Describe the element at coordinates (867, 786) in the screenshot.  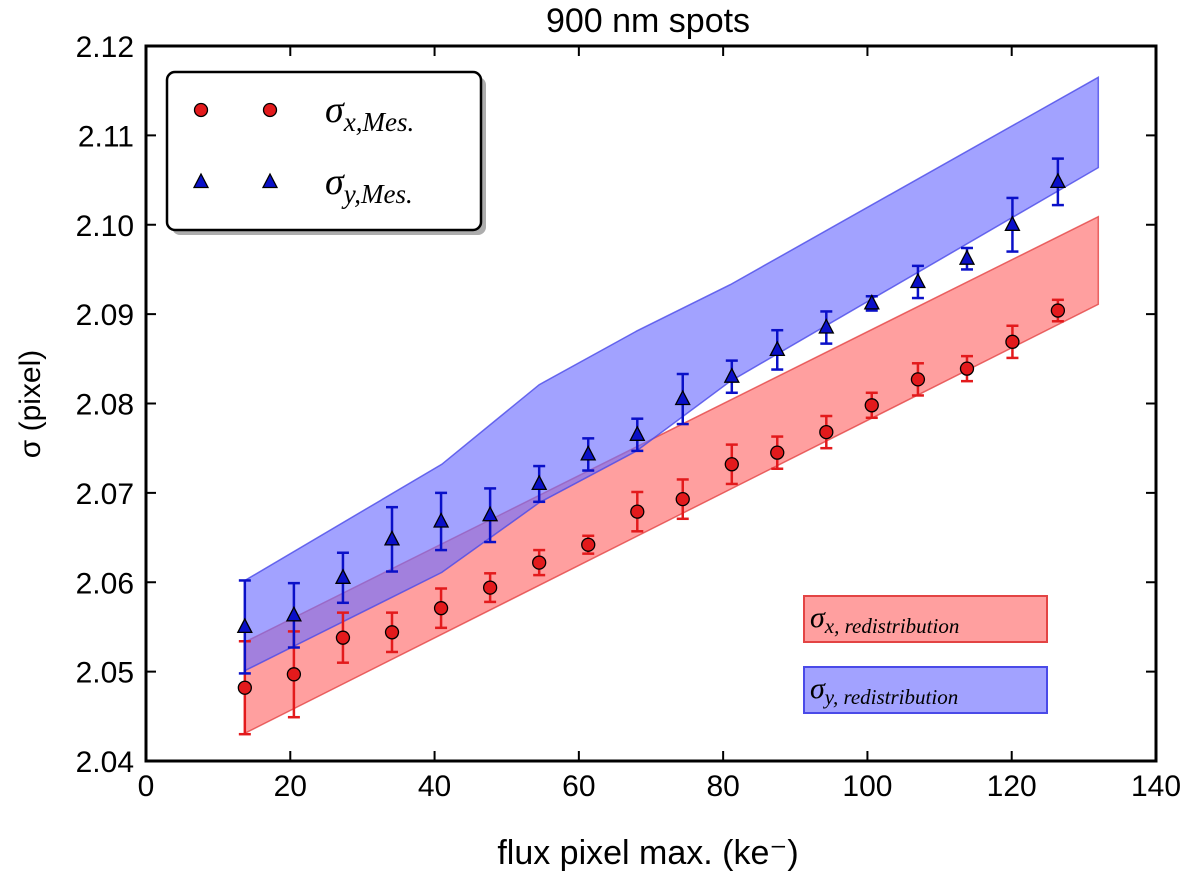
I see `x-tick-label-5: 100` at that location.